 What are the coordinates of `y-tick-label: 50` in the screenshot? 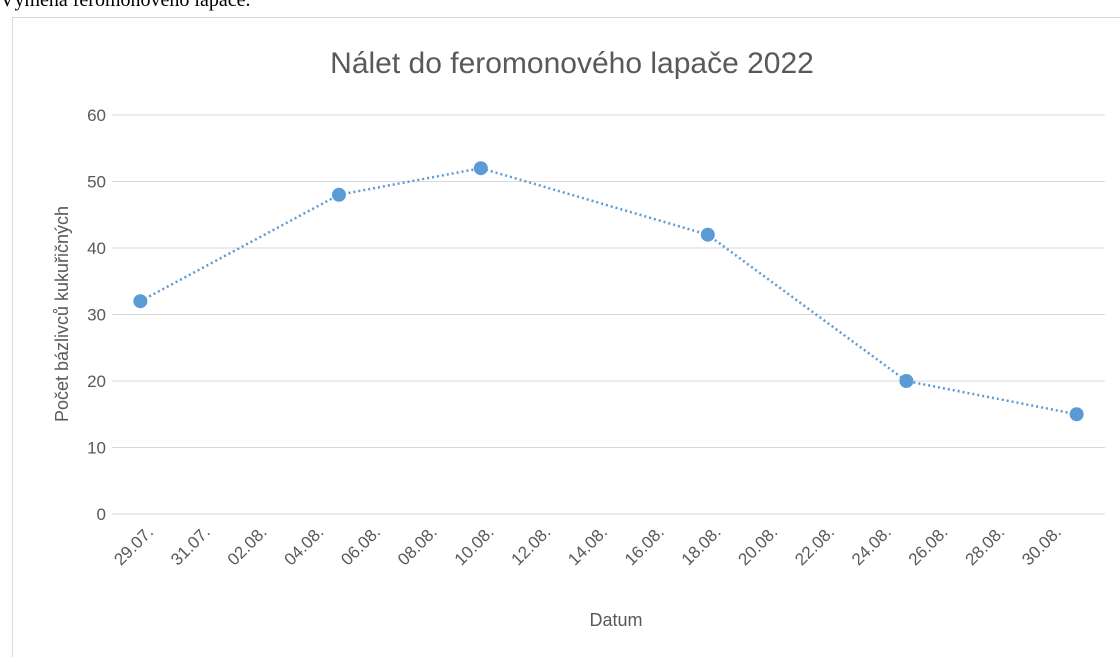 It's located at (96, 182).